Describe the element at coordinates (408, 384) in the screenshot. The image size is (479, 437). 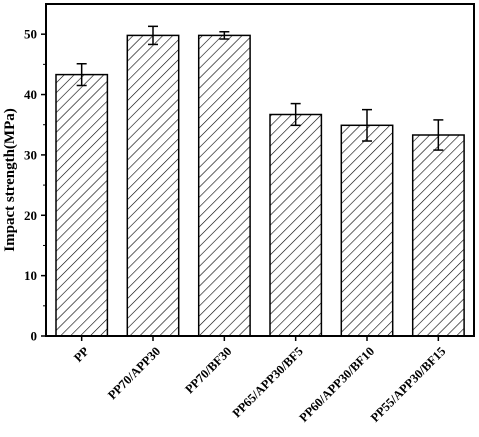
I see `x-tick-label: PP55/APP30/BF15` at that location.